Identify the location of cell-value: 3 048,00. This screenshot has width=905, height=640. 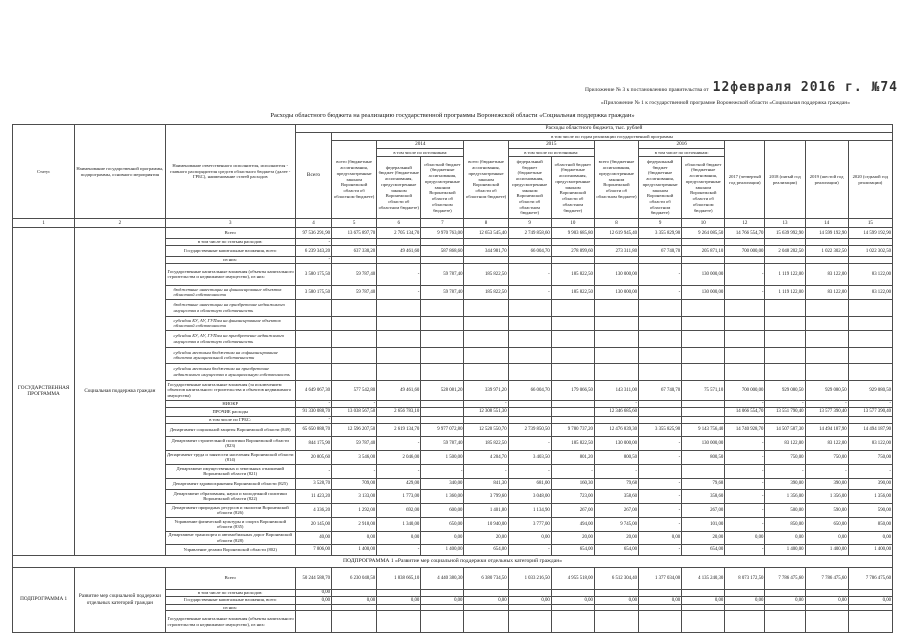
(529, 496).